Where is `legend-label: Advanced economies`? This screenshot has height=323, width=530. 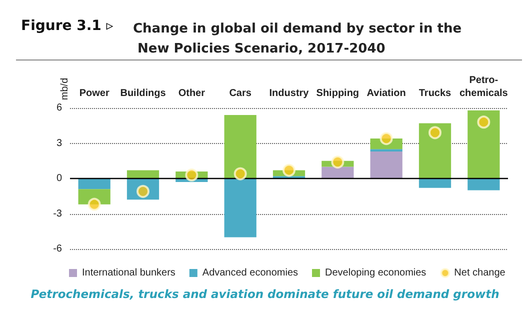 legend-label: Advanced economies is located at coordinates (250, 273).